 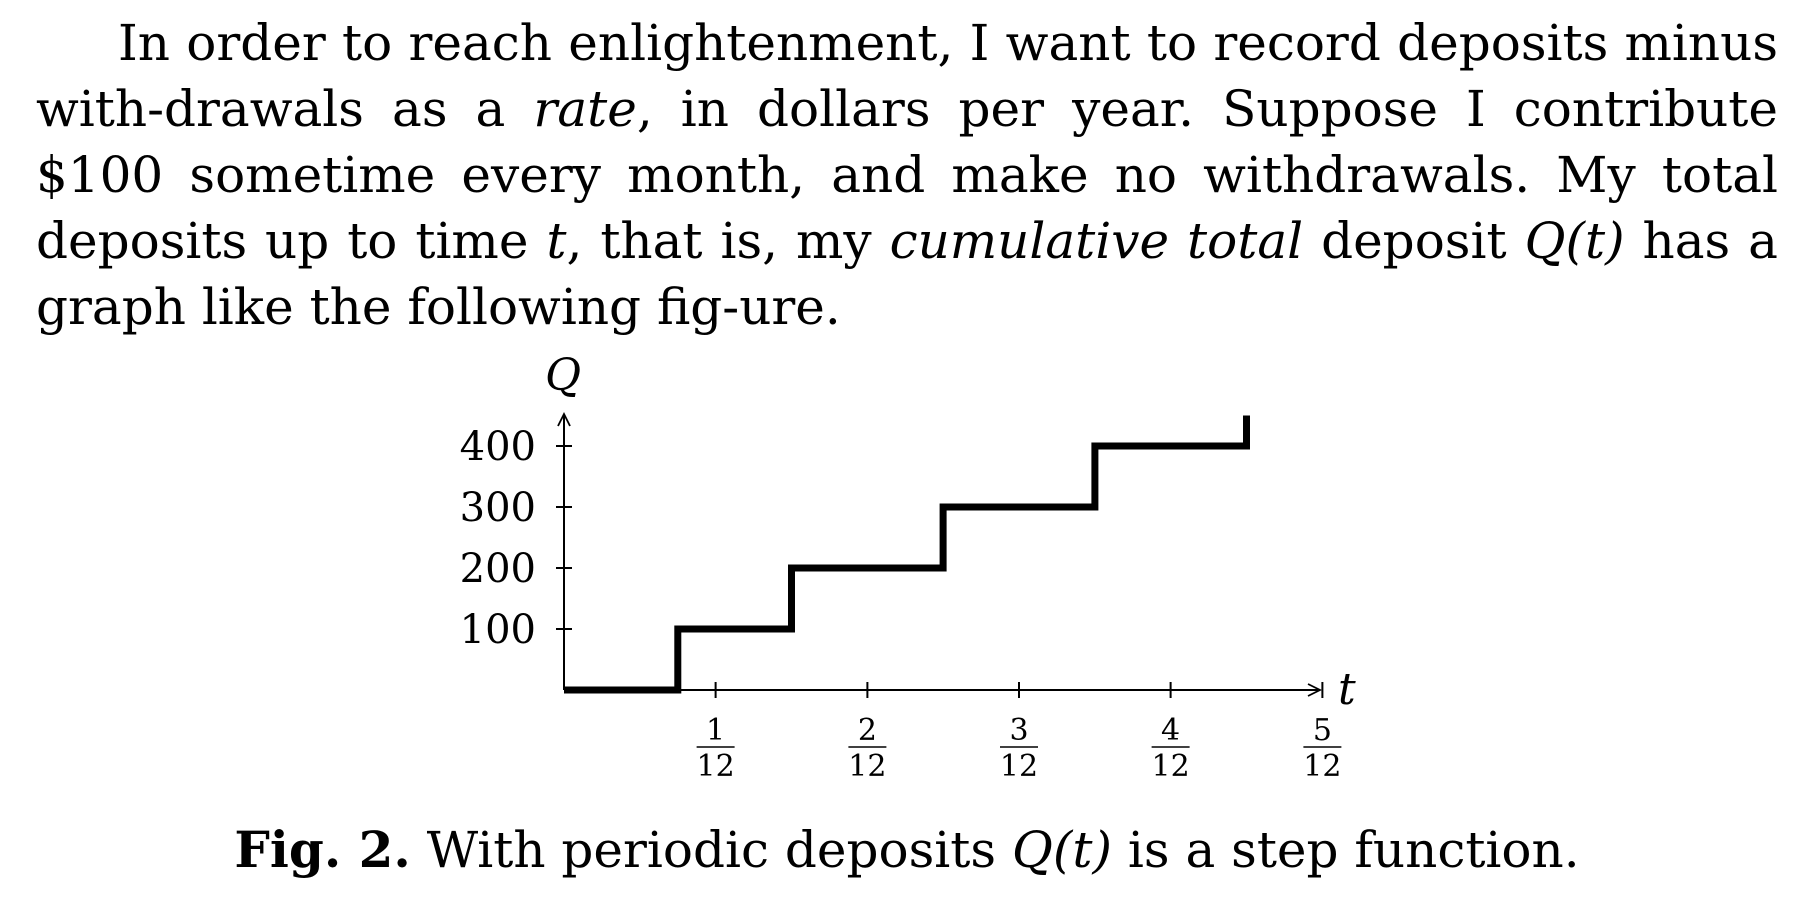 What do you see at coordinates (498, 447) in the screenshot?
I see `y-tick-label: 400` at bounding box center [498, 447].